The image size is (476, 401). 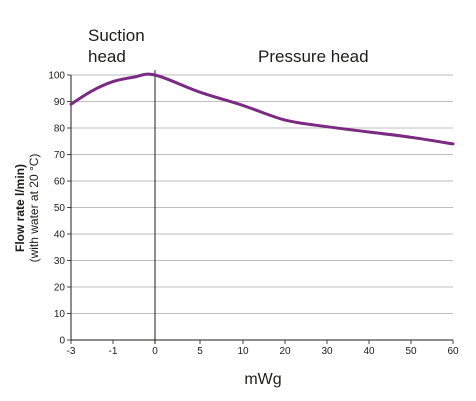 What do you see at coordinates (34, 208) in the screenshot?
I see `y-axis-title-line2: (with water at 20 °C)` at bounding box center [34, 208].